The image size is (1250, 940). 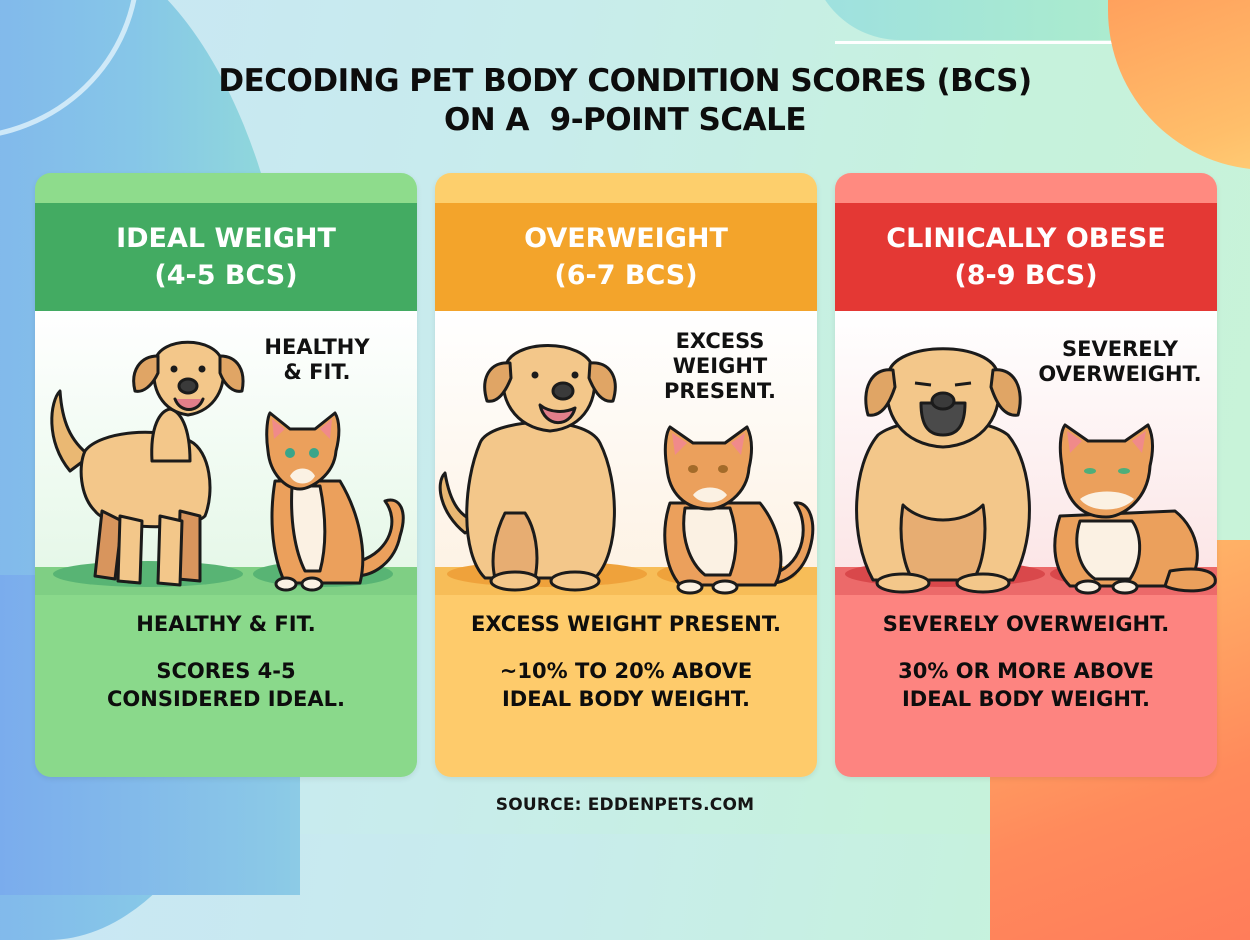 I want to click on card-range: (8-9 BCS), so click(x=1026, y=275).